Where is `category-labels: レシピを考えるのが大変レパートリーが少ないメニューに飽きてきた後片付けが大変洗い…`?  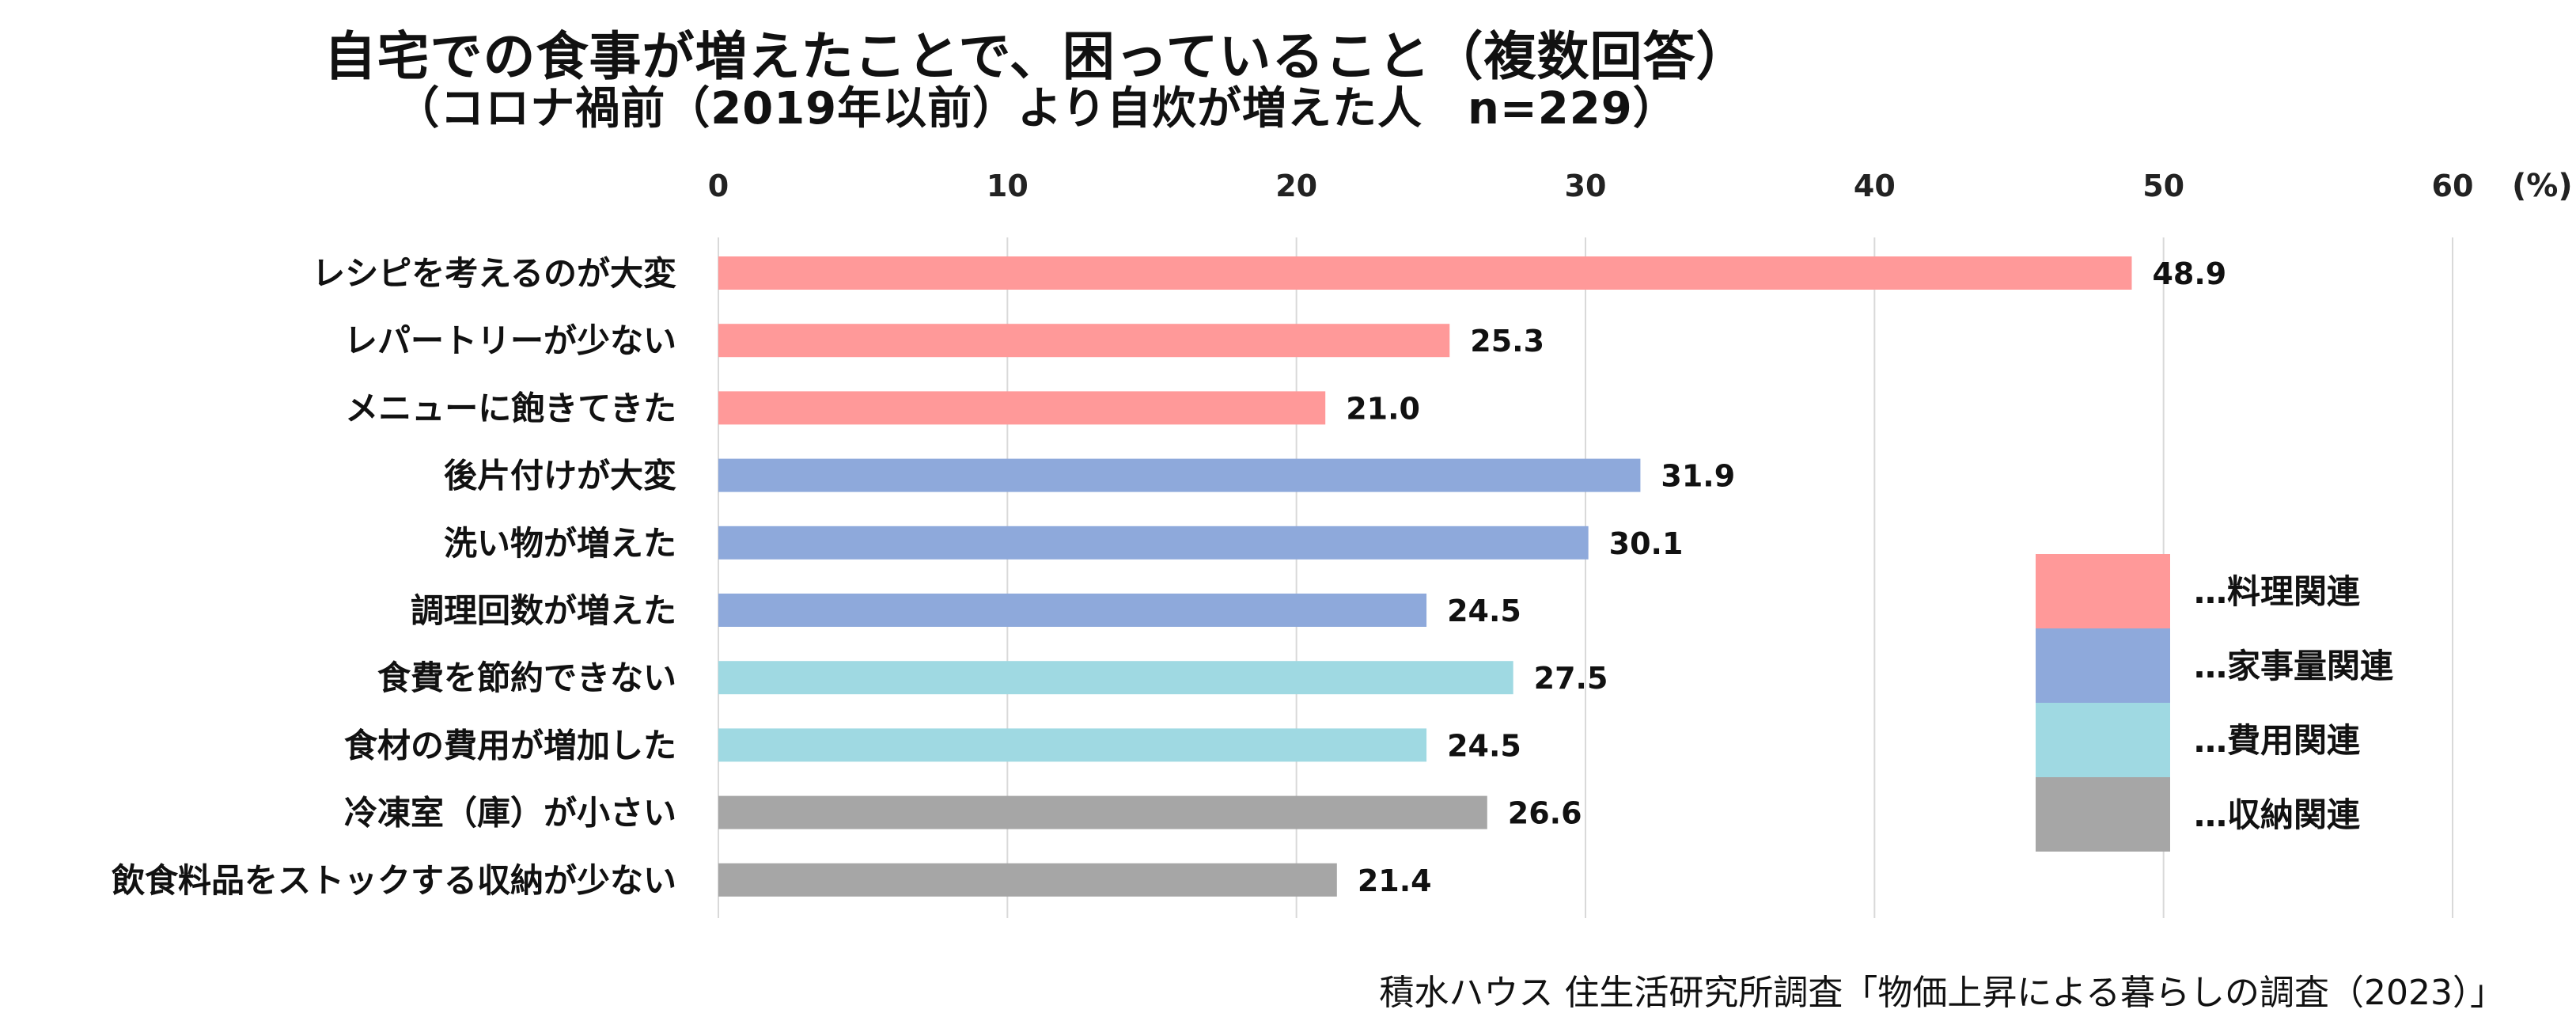
category-labels: レシピを考えるのが大変レパートリーが少ないメニューに飽きてきた後片付けが大変洗い… is located at coordinates (394, 577).